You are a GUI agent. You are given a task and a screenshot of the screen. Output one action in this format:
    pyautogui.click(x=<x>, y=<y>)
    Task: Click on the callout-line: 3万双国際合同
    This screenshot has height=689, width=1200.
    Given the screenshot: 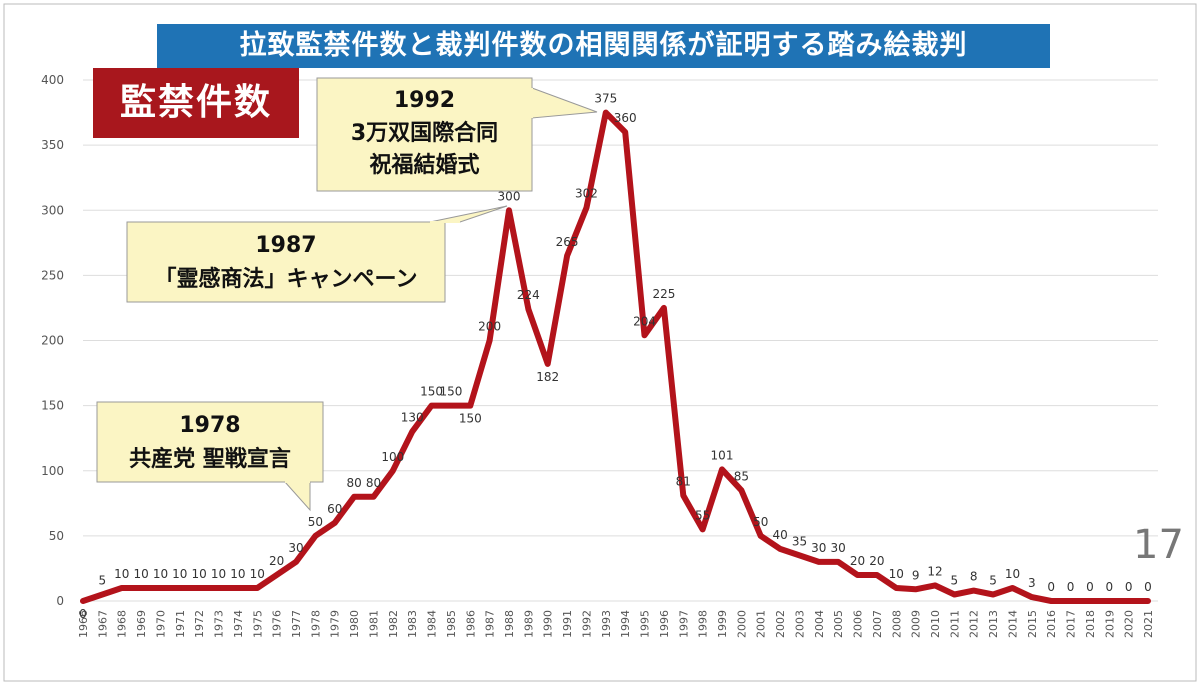 What is the action you would take?
    pyautogui.click(x=424, y=133)
    